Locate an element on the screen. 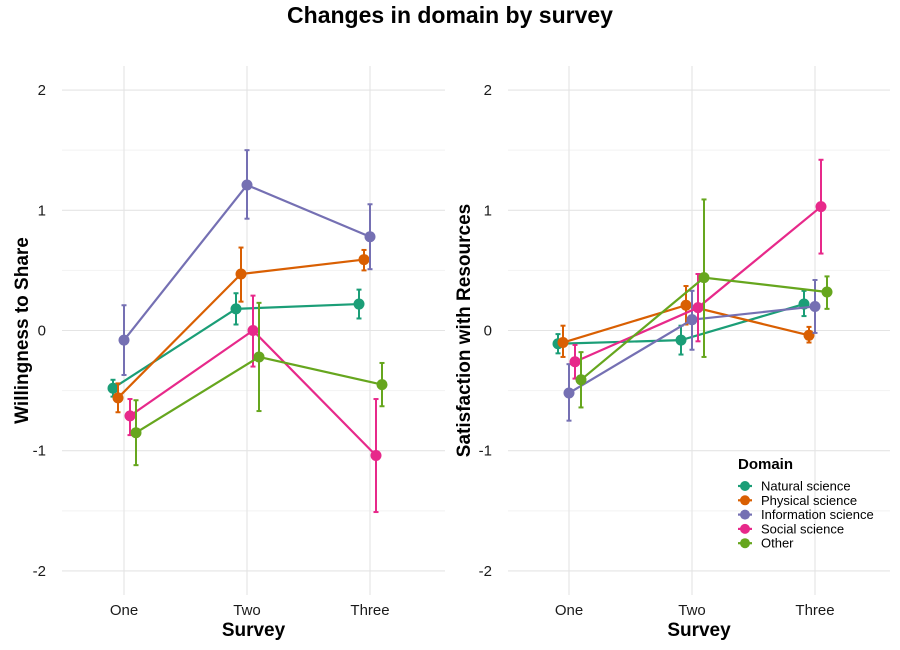  legend-label: Physical science is located at coordinates (809, 500).